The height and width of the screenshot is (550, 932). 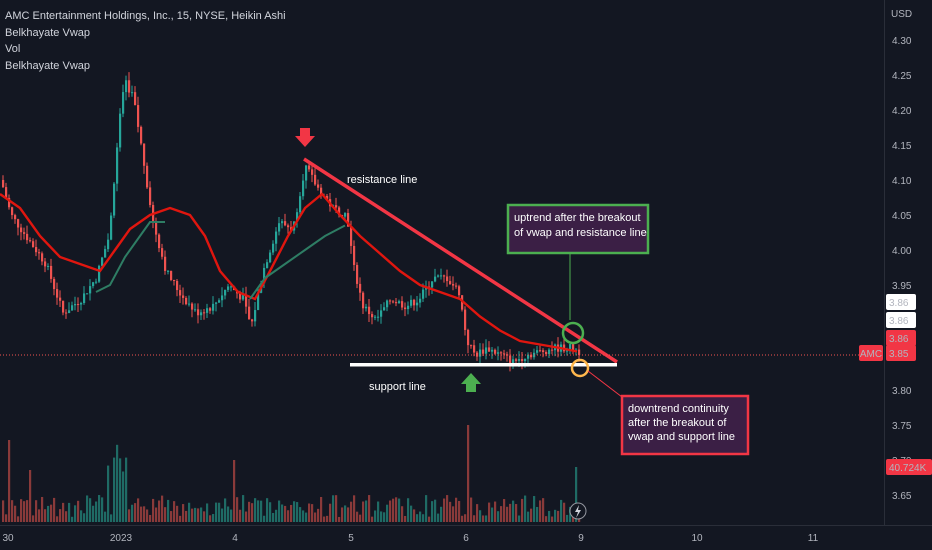 What do you see at coordinates (697, 538) in the screenshot?
I see `time-axis-label: 10` at bounding box center [697, 538].